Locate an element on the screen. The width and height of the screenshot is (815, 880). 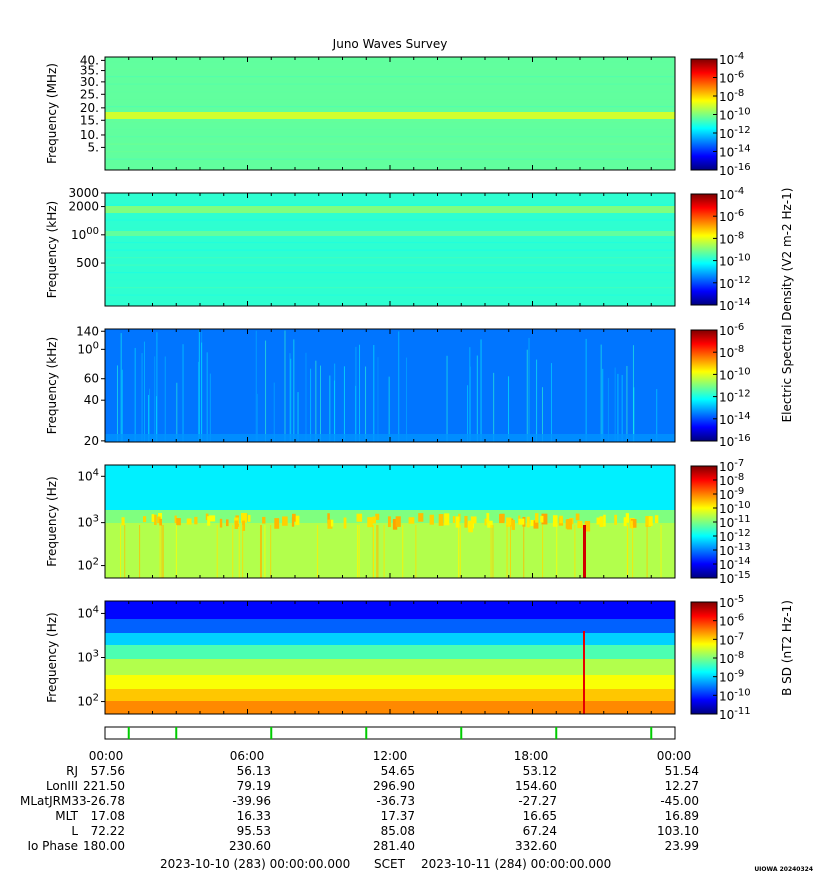
ephemeris-row: RJ 57.56 56.13 54.65 53.12 51.54 is located at coordinates (407, 771).